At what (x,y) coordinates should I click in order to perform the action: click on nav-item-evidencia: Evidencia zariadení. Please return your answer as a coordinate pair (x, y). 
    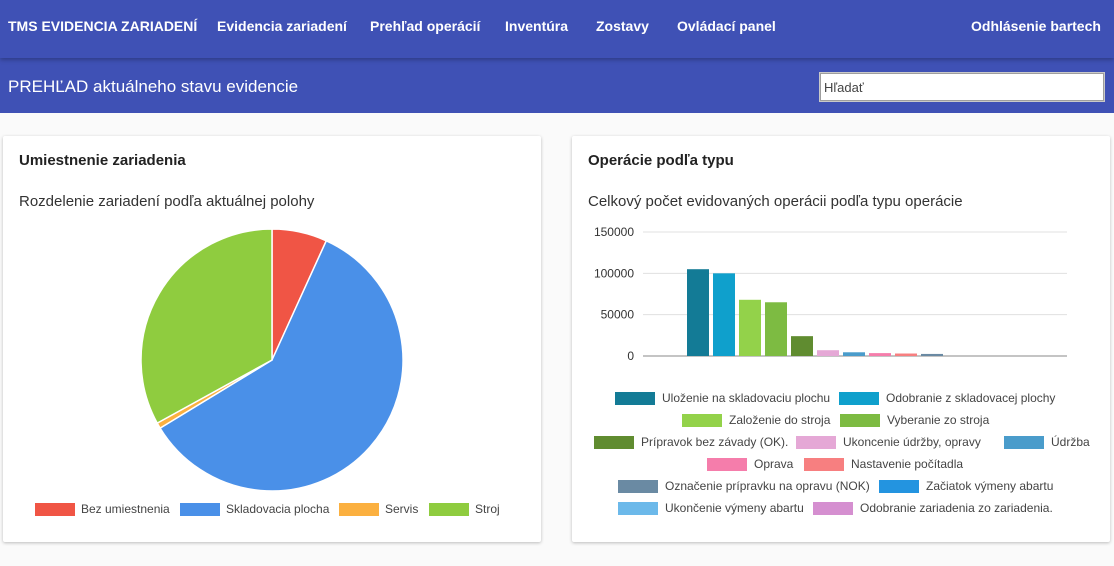
    Looking at the image, I should click on (282, 26).